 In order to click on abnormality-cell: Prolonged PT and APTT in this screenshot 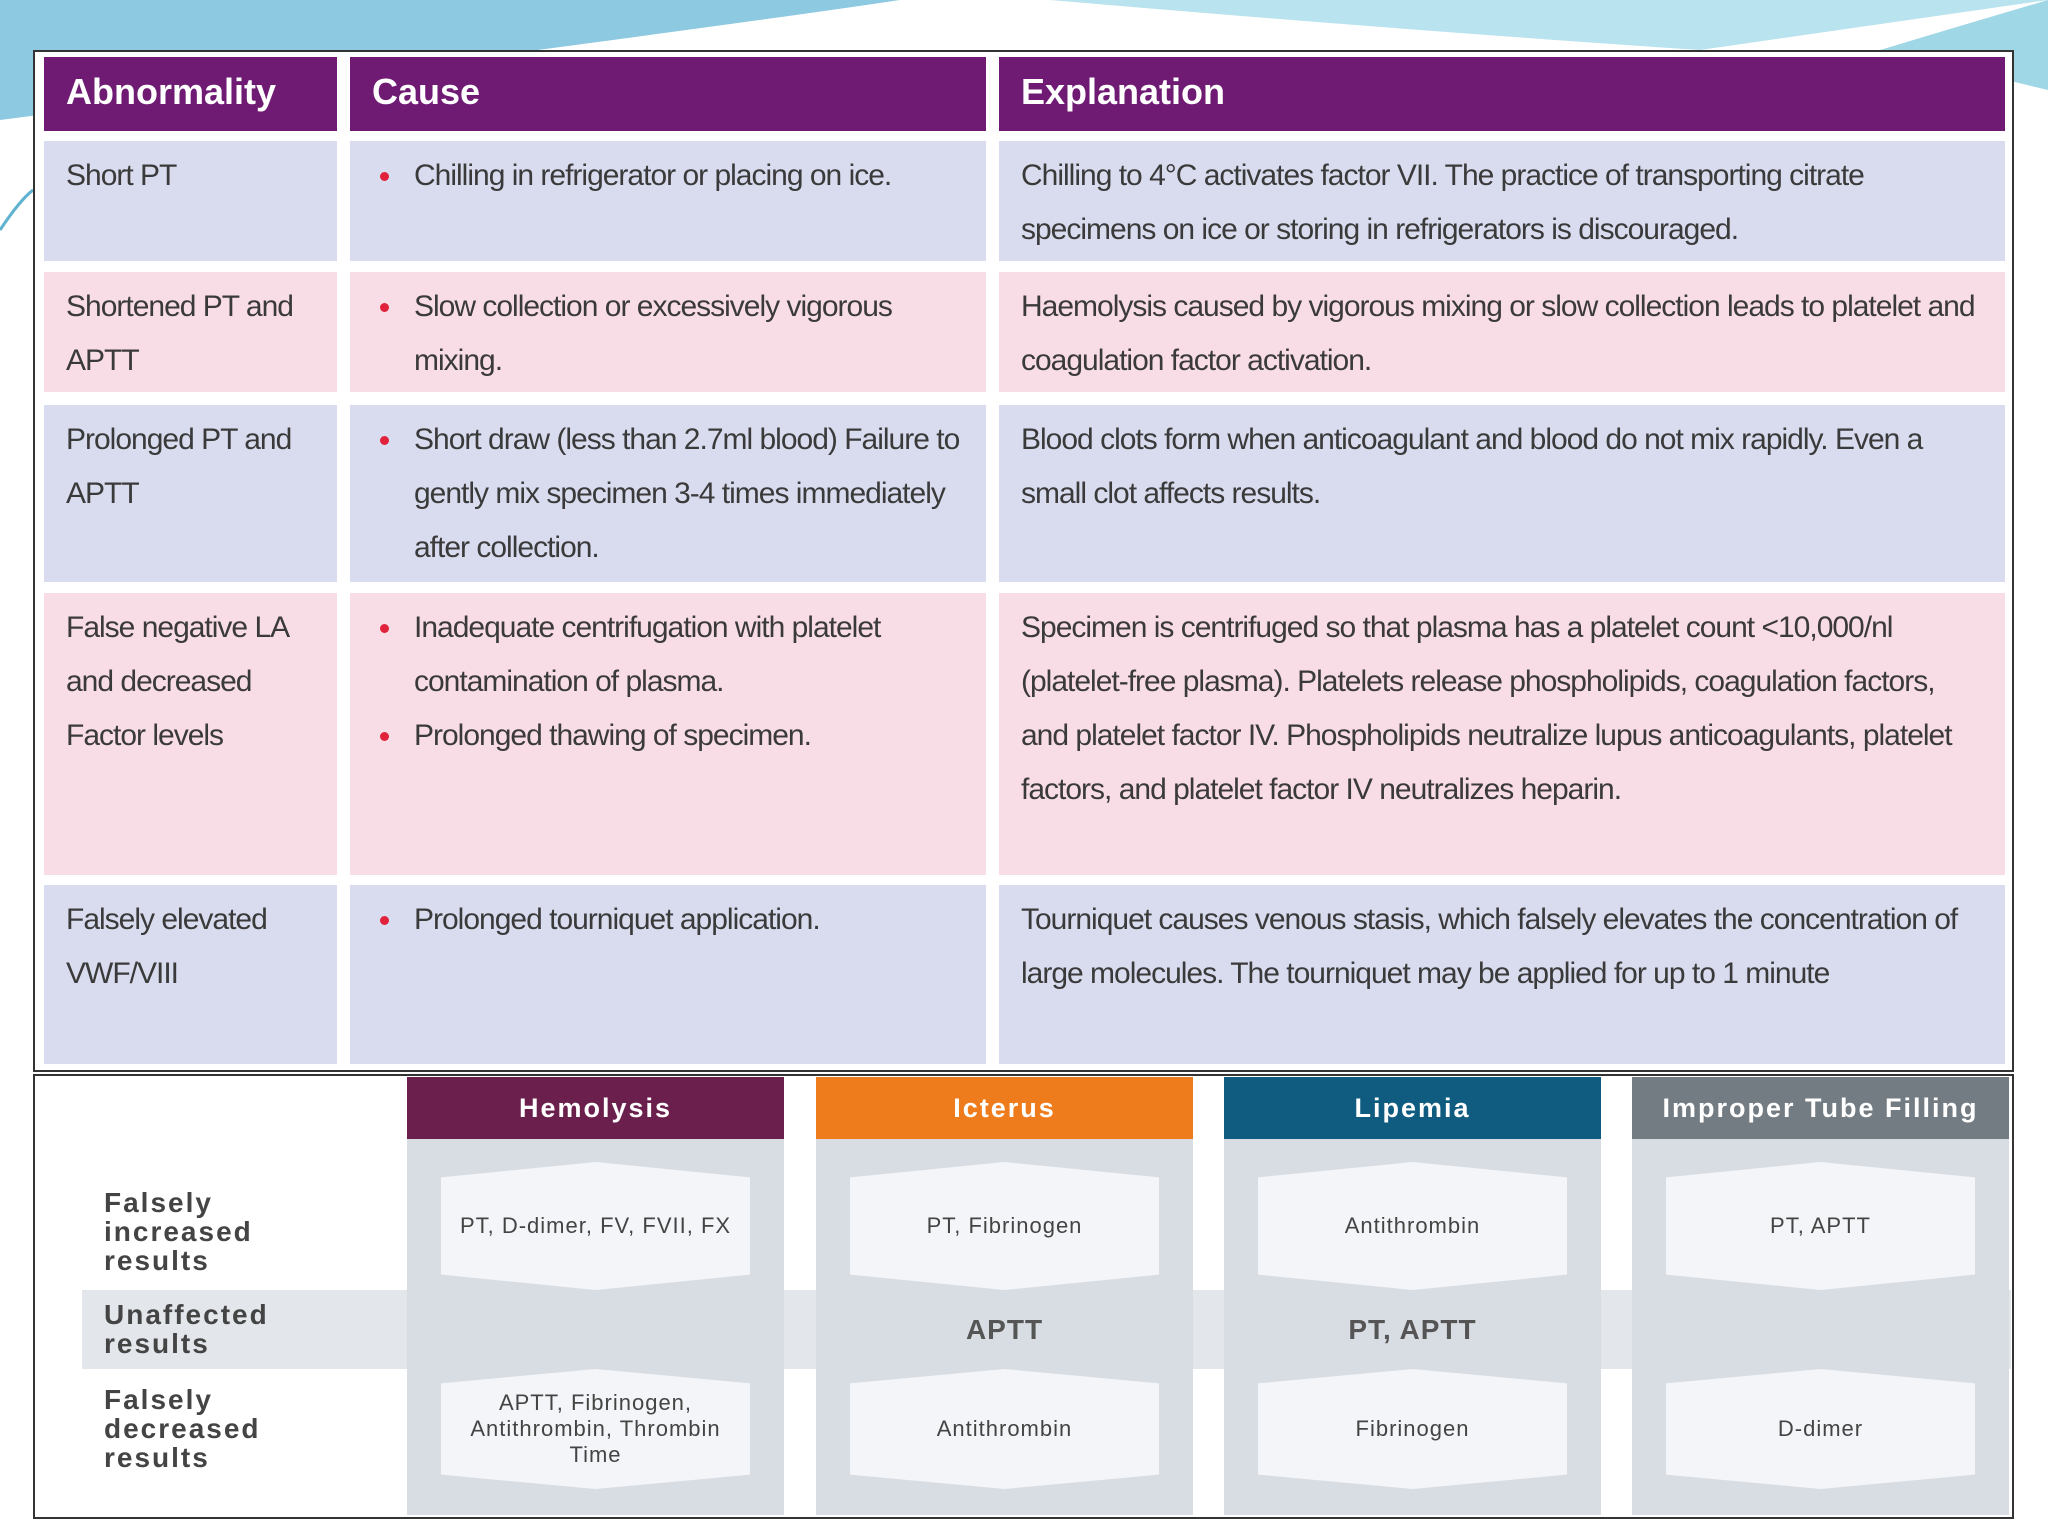, I will do `click(190, 493)`.